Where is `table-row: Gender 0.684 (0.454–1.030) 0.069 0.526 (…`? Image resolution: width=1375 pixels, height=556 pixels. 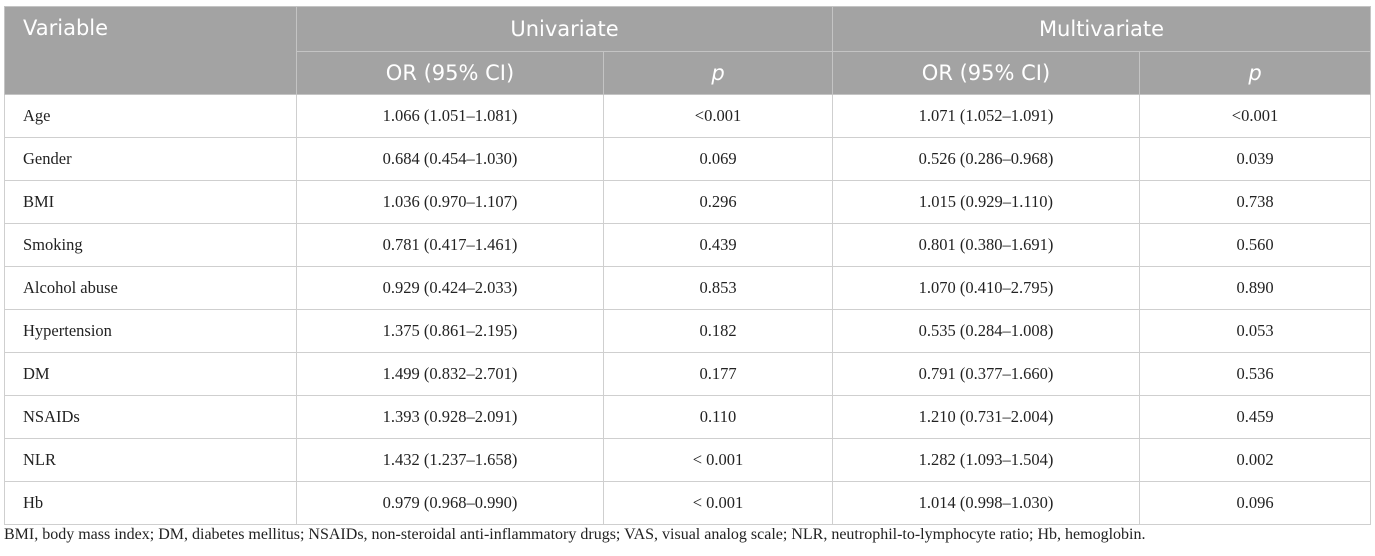
table-row: Gender 0.684 (0.454–1.030) 0.069 0.526 (… is located at coordinates (687, 159).